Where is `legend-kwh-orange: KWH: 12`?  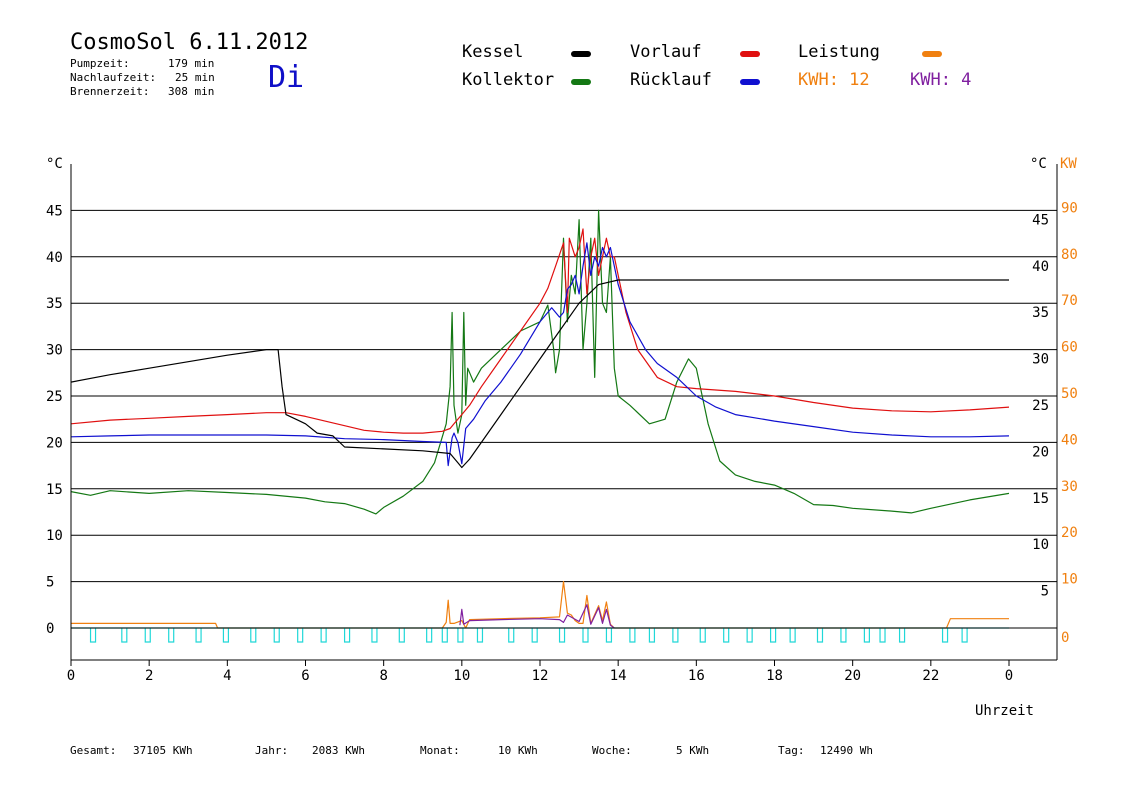
legend-kwh-orange: KWH: 12 is located at coordinates (834, 80).